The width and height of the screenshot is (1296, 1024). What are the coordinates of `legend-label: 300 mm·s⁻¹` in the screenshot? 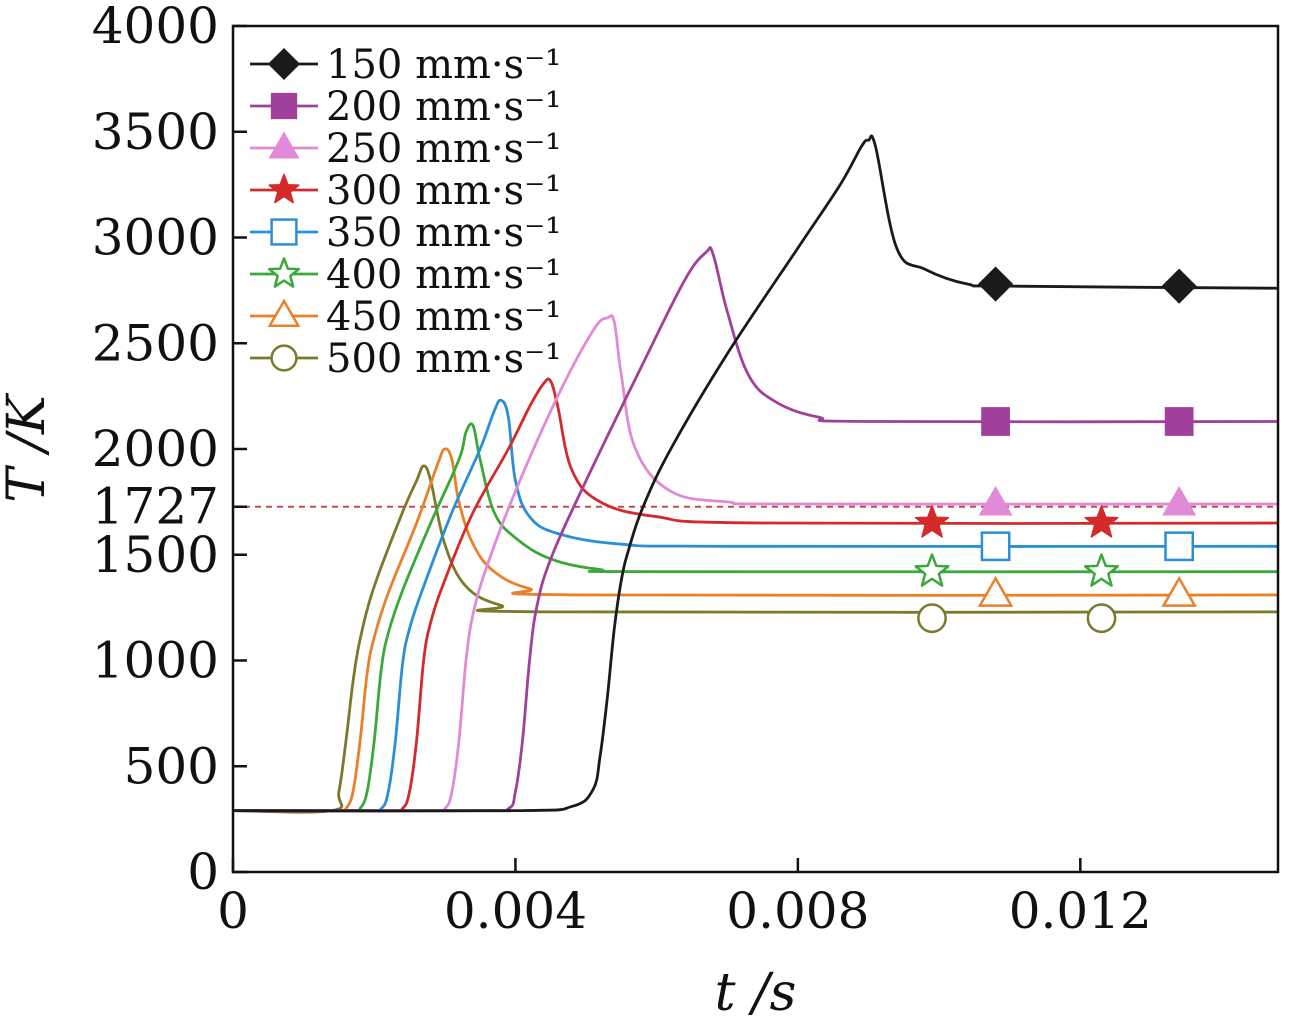 It's located at (443, 191).